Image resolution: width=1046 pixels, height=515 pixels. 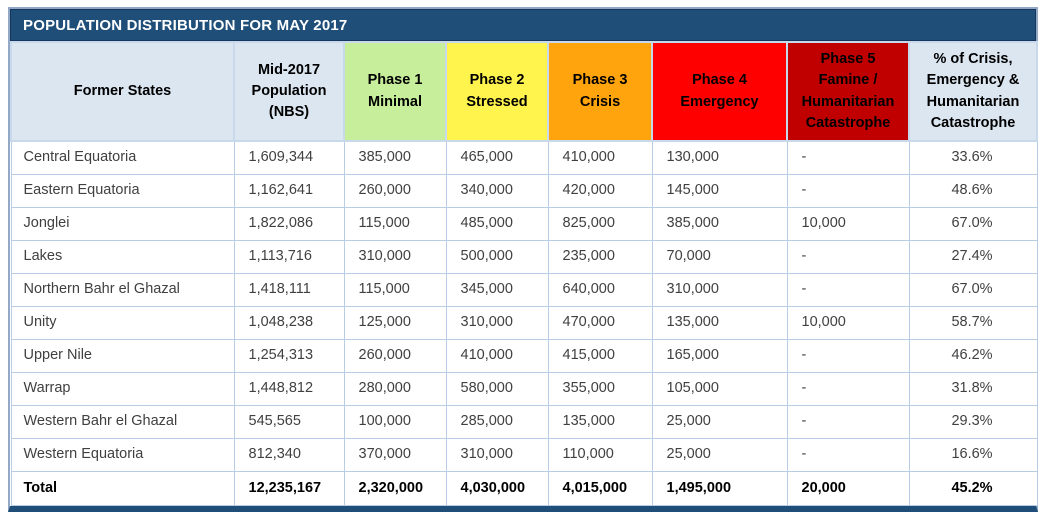 I want to click on cell-phase3: 825,000, so click(x=600, y=223).